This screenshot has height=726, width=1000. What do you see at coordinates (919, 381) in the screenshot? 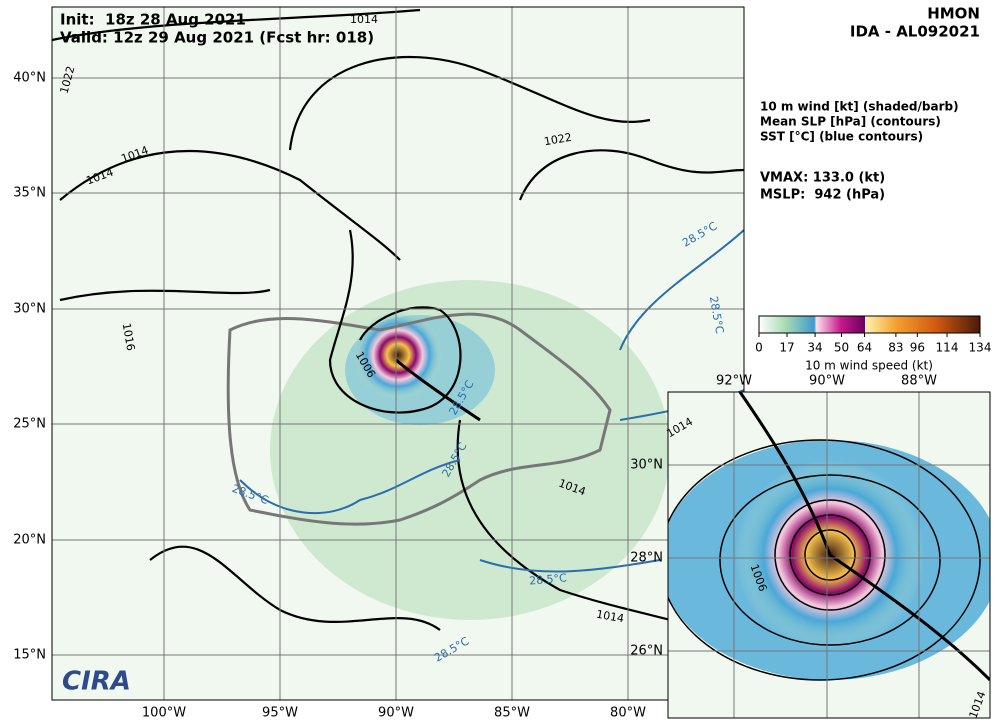
I see `inset-lon-label: 88°W` at bounding box center [919, 381].